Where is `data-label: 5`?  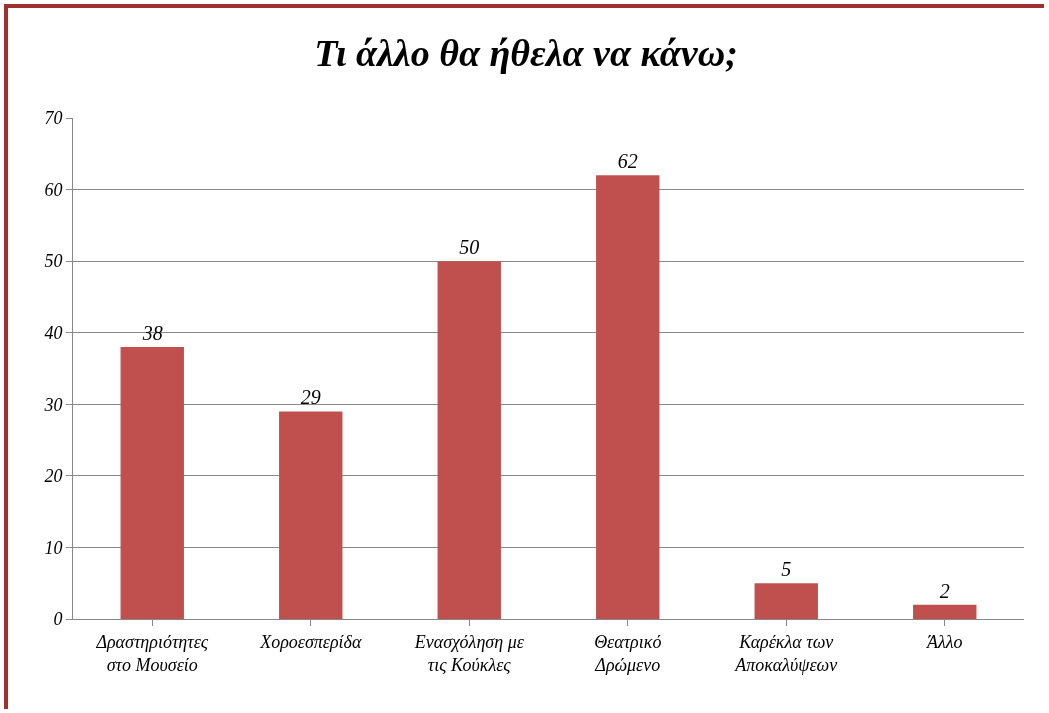 data-label: 5 is located at coordinates (786, 569).